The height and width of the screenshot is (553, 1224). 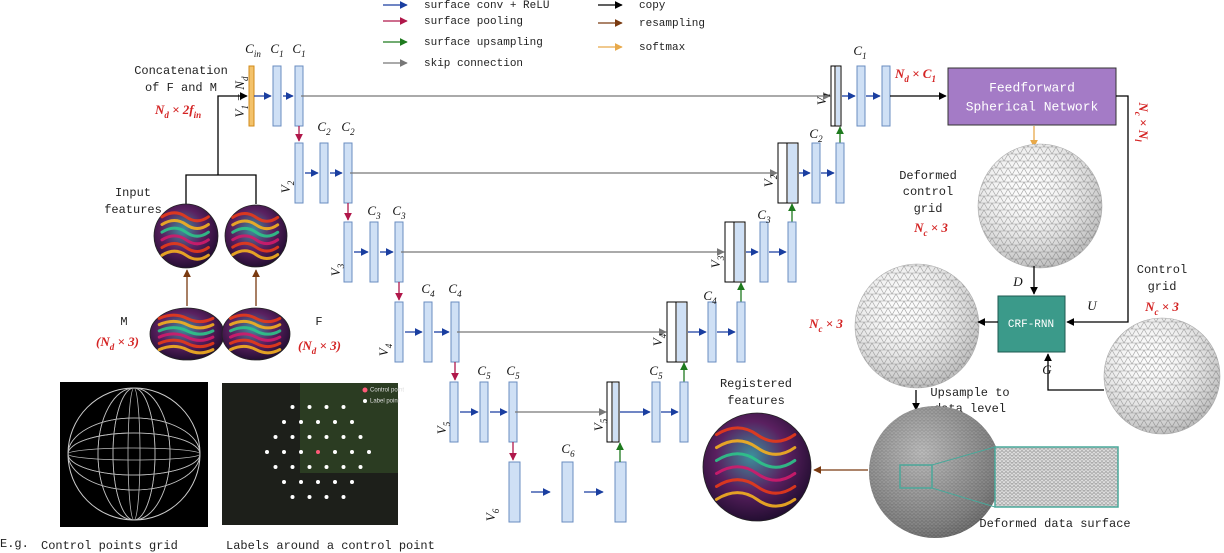 What do you see at coordinates (103, 341) in the screenshot?
I see `math-part: (N` at bounding box center [103, 341].